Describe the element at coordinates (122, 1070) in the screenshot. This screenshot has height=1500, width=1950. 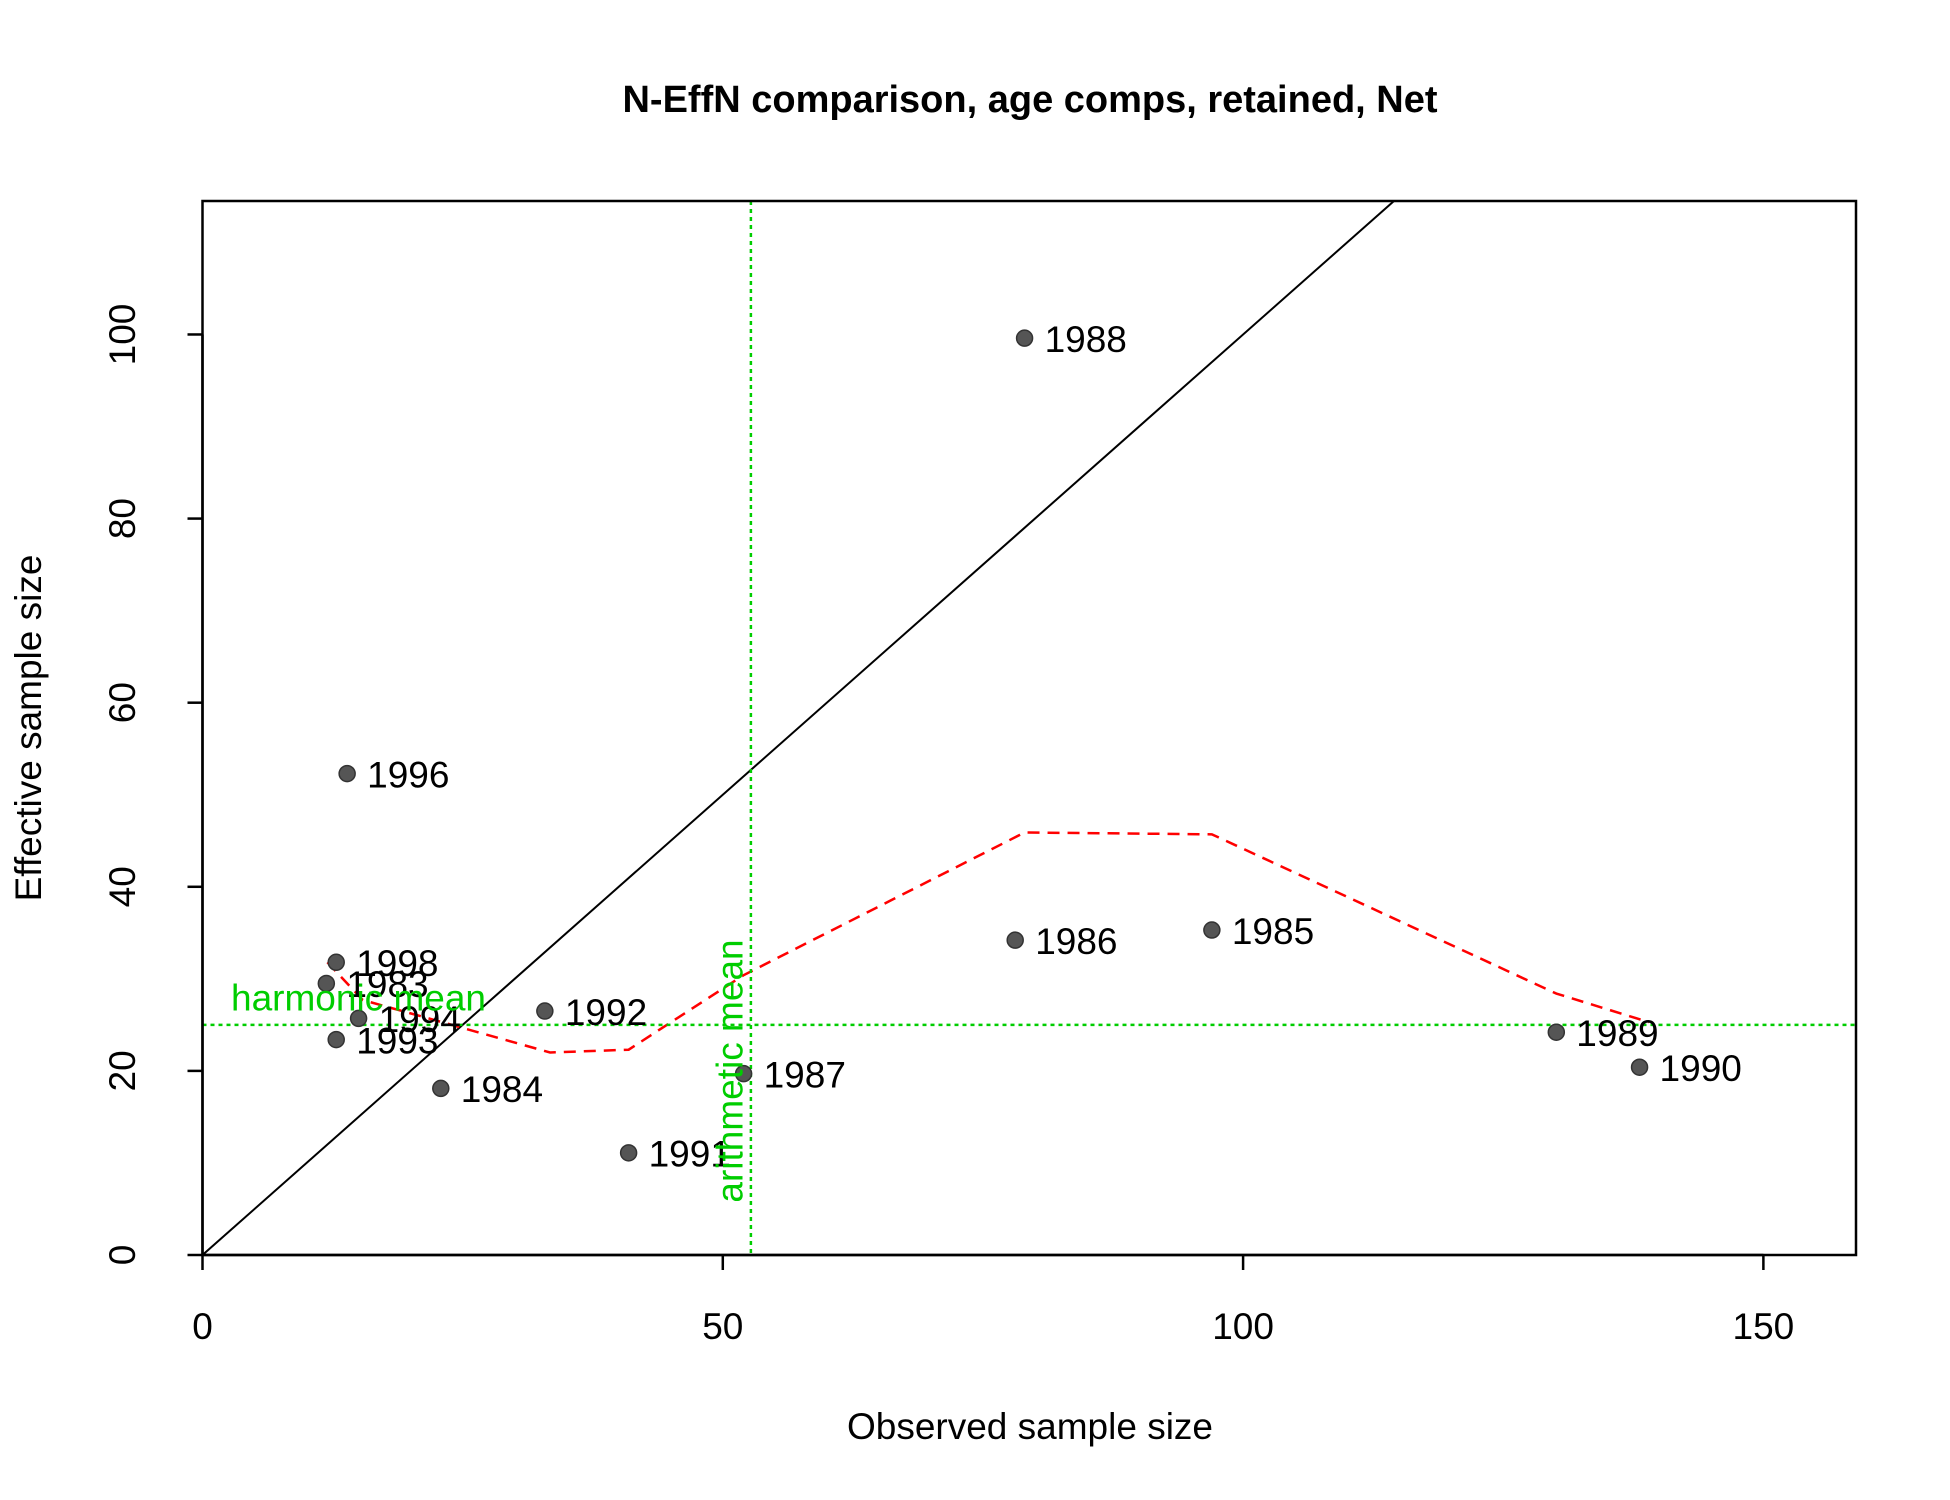
I see `y-tick-label: 20` at that location.